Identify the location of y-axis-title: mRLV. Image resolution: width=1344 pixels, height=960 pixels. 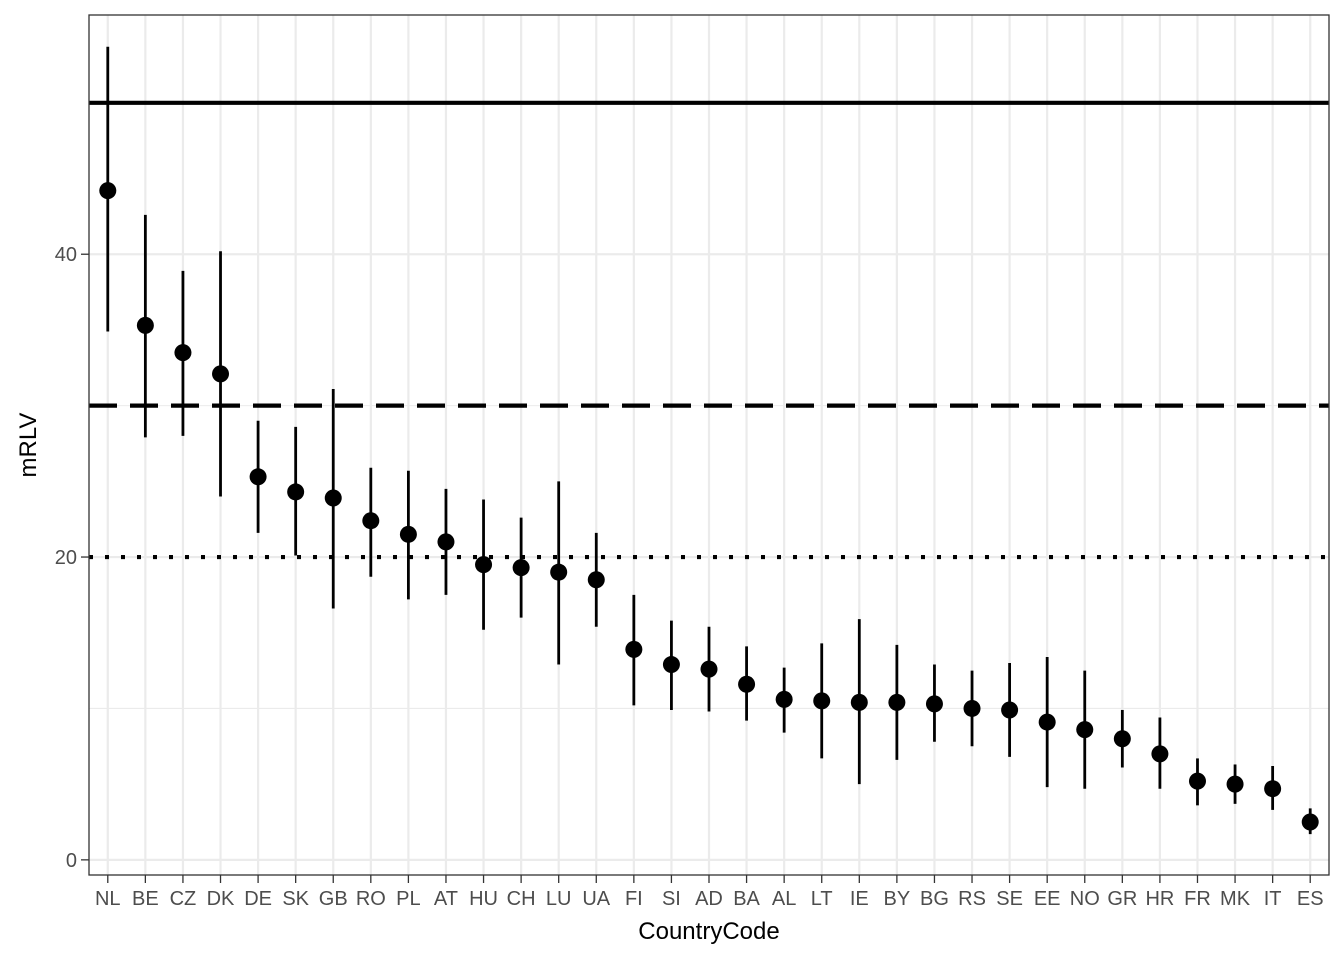
(28, 445).